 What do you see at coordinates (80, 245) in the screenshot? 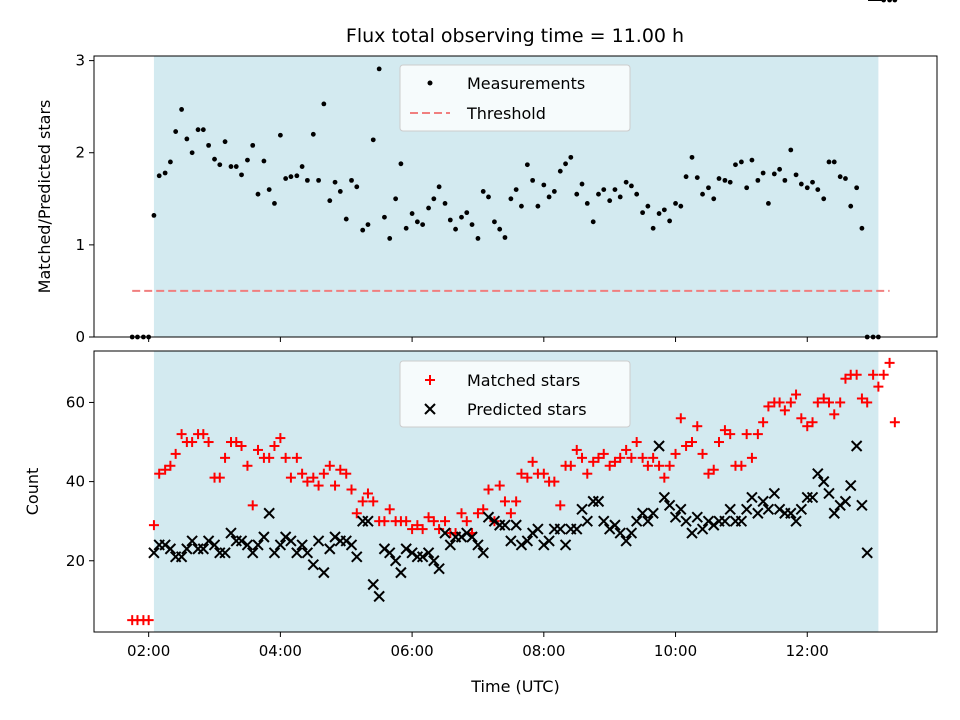
I see `top-y-tick-label: 1` at bounding box center [80, 245].